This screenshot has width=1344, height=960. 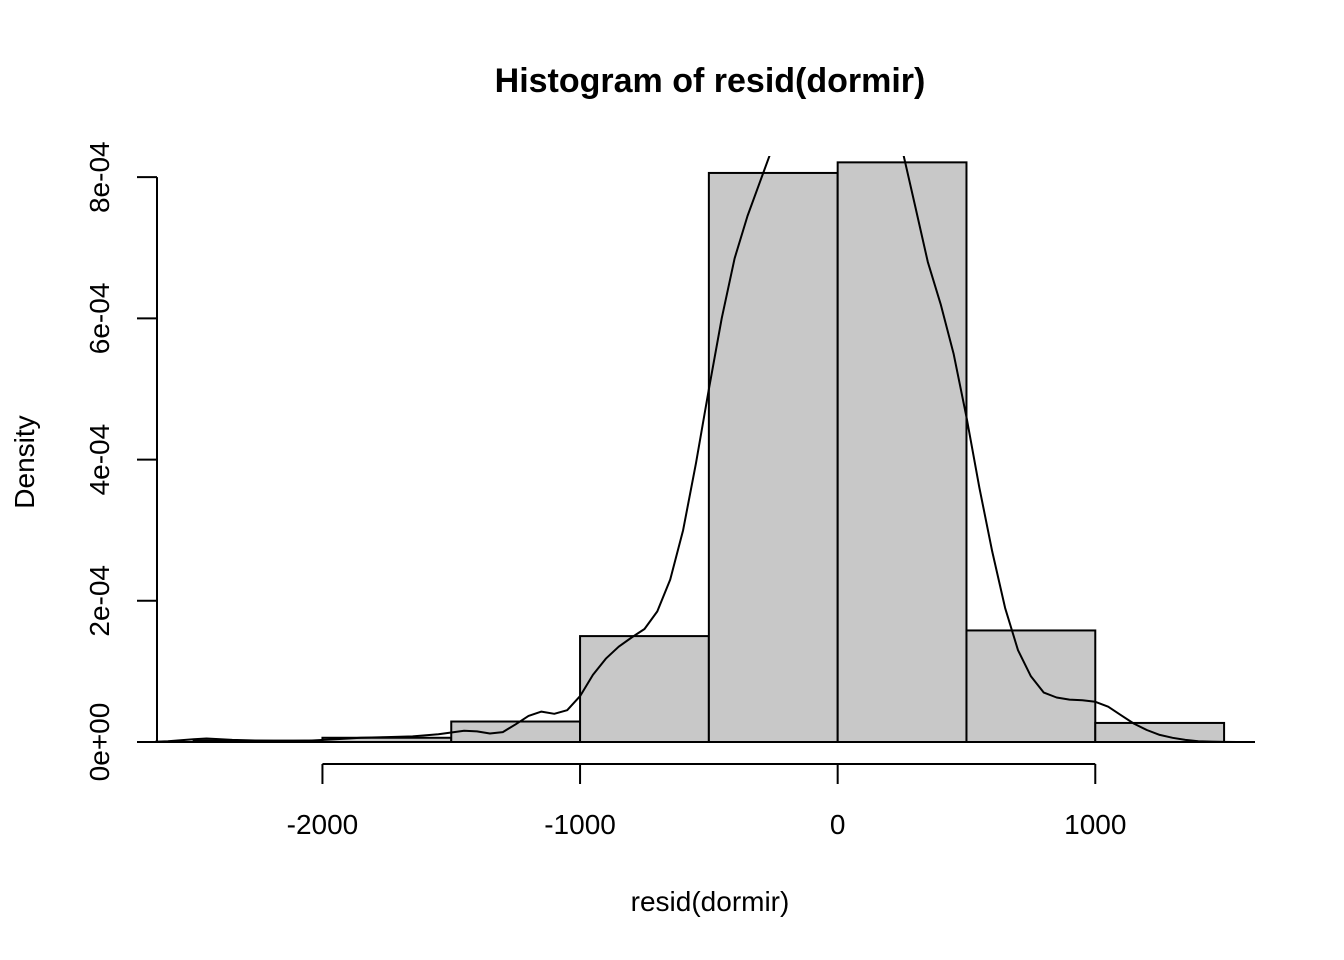 I want to click on y-tick-label: 6e-04, so click(x=99, y=319).